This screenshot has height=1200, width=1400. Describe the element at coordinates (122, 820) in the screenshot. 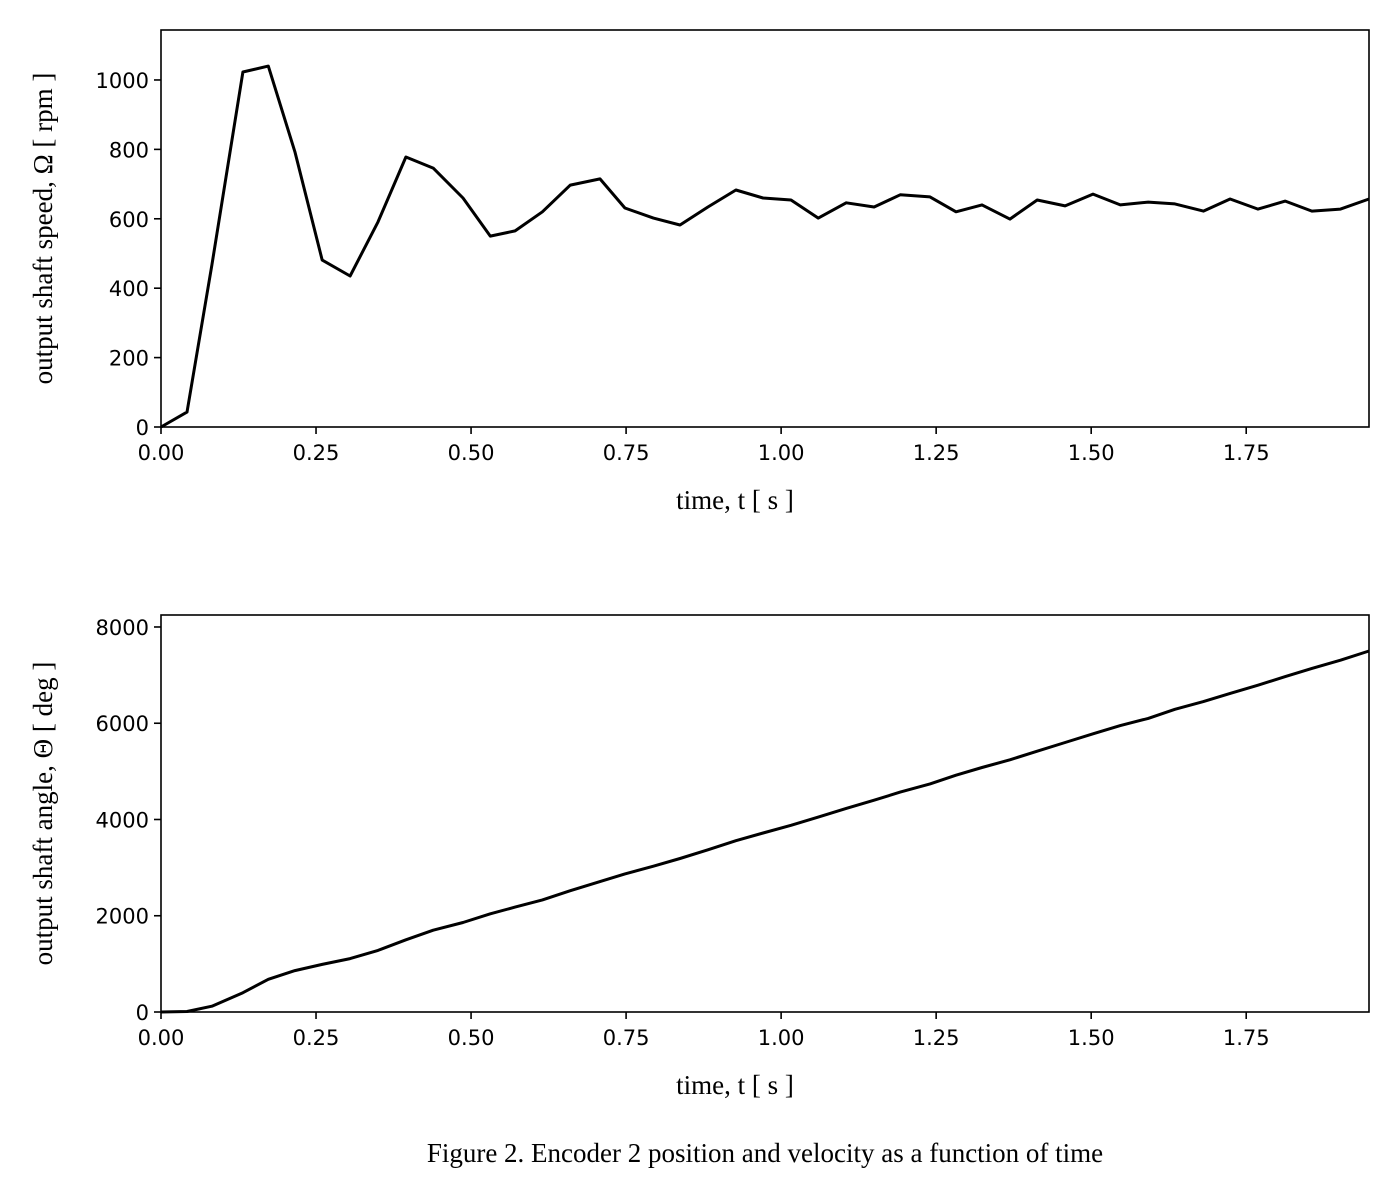

I see `y-tick-label: 4000` at that location.